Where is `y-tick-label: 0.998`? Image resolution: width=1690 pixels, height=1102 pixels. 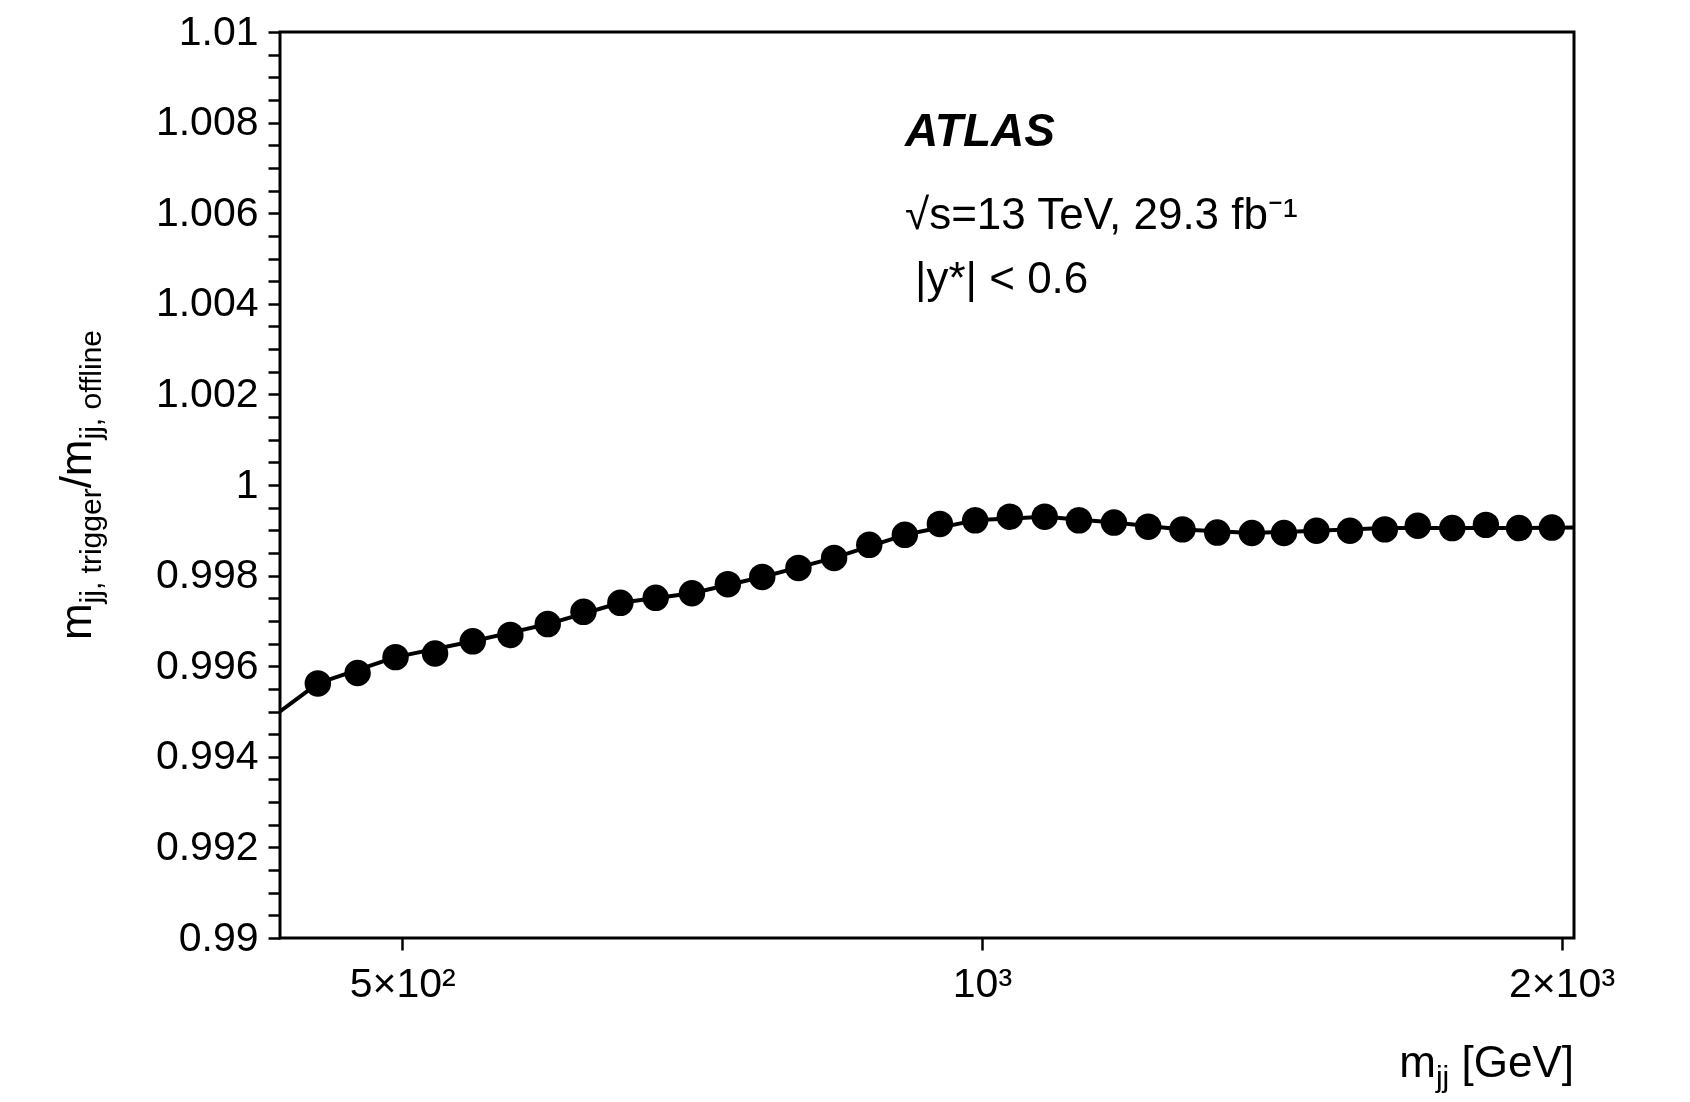 y-tick-label: 0.998 is located at coordinates (207, 574).